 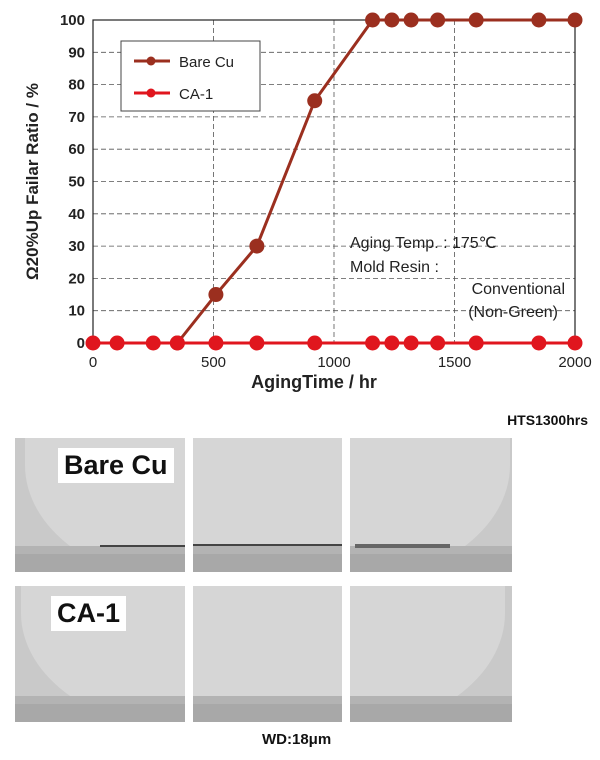 I want to click on x-tick-label: 1000, so click(x=333, y=362).